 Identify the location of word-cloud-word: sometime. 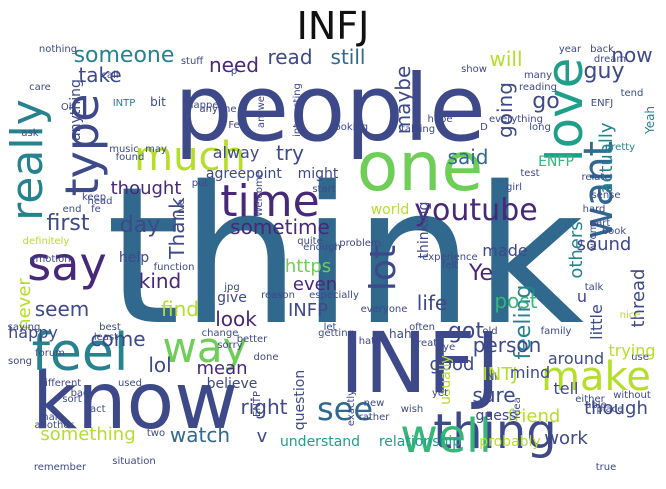
(280, 227).